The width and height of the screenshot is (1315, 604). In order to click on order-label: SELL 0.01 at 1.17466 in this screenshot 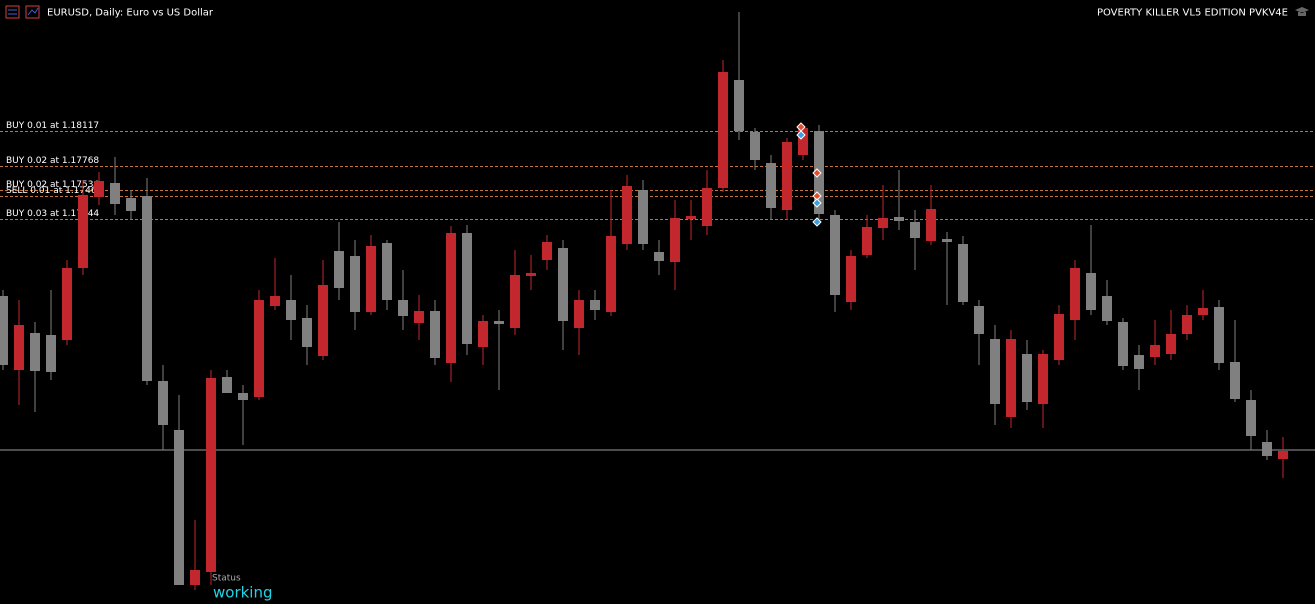, I will do `click(54, 191)`.